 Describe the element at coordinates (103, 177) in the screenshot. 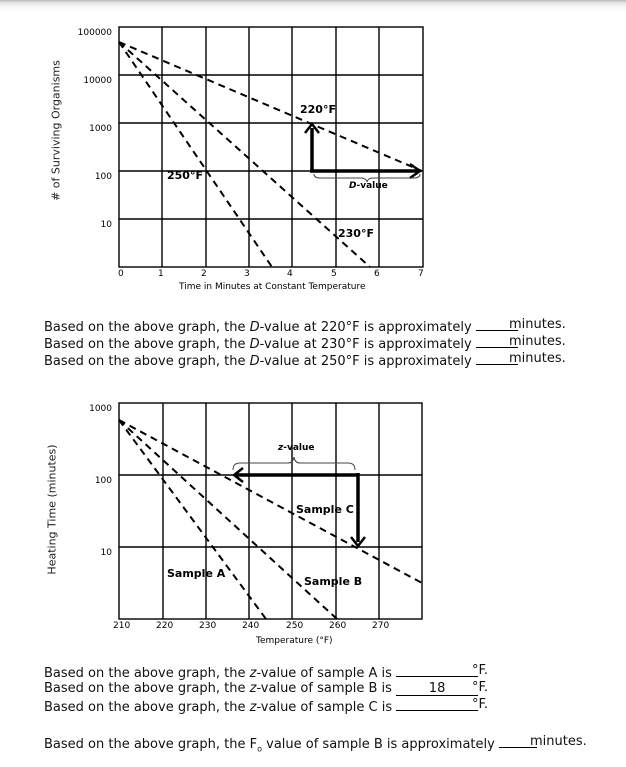

I see `chart1-y-tick: 100` at that location.